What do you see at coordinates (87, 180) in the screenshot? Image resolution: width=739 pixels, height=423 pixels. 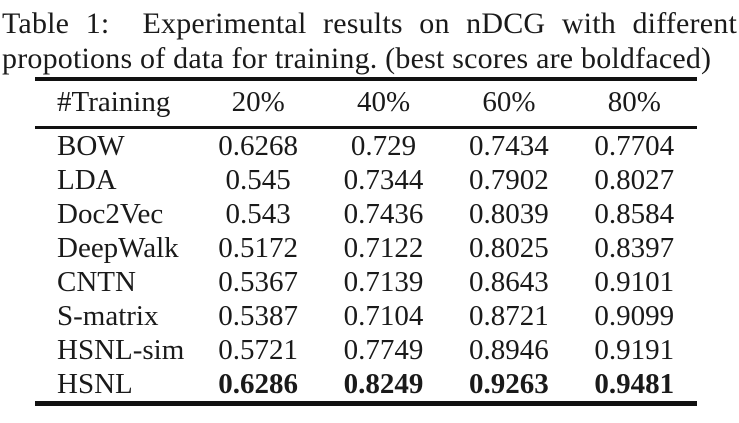 I see `method-name: LDA` at bounding box center [87, 180].